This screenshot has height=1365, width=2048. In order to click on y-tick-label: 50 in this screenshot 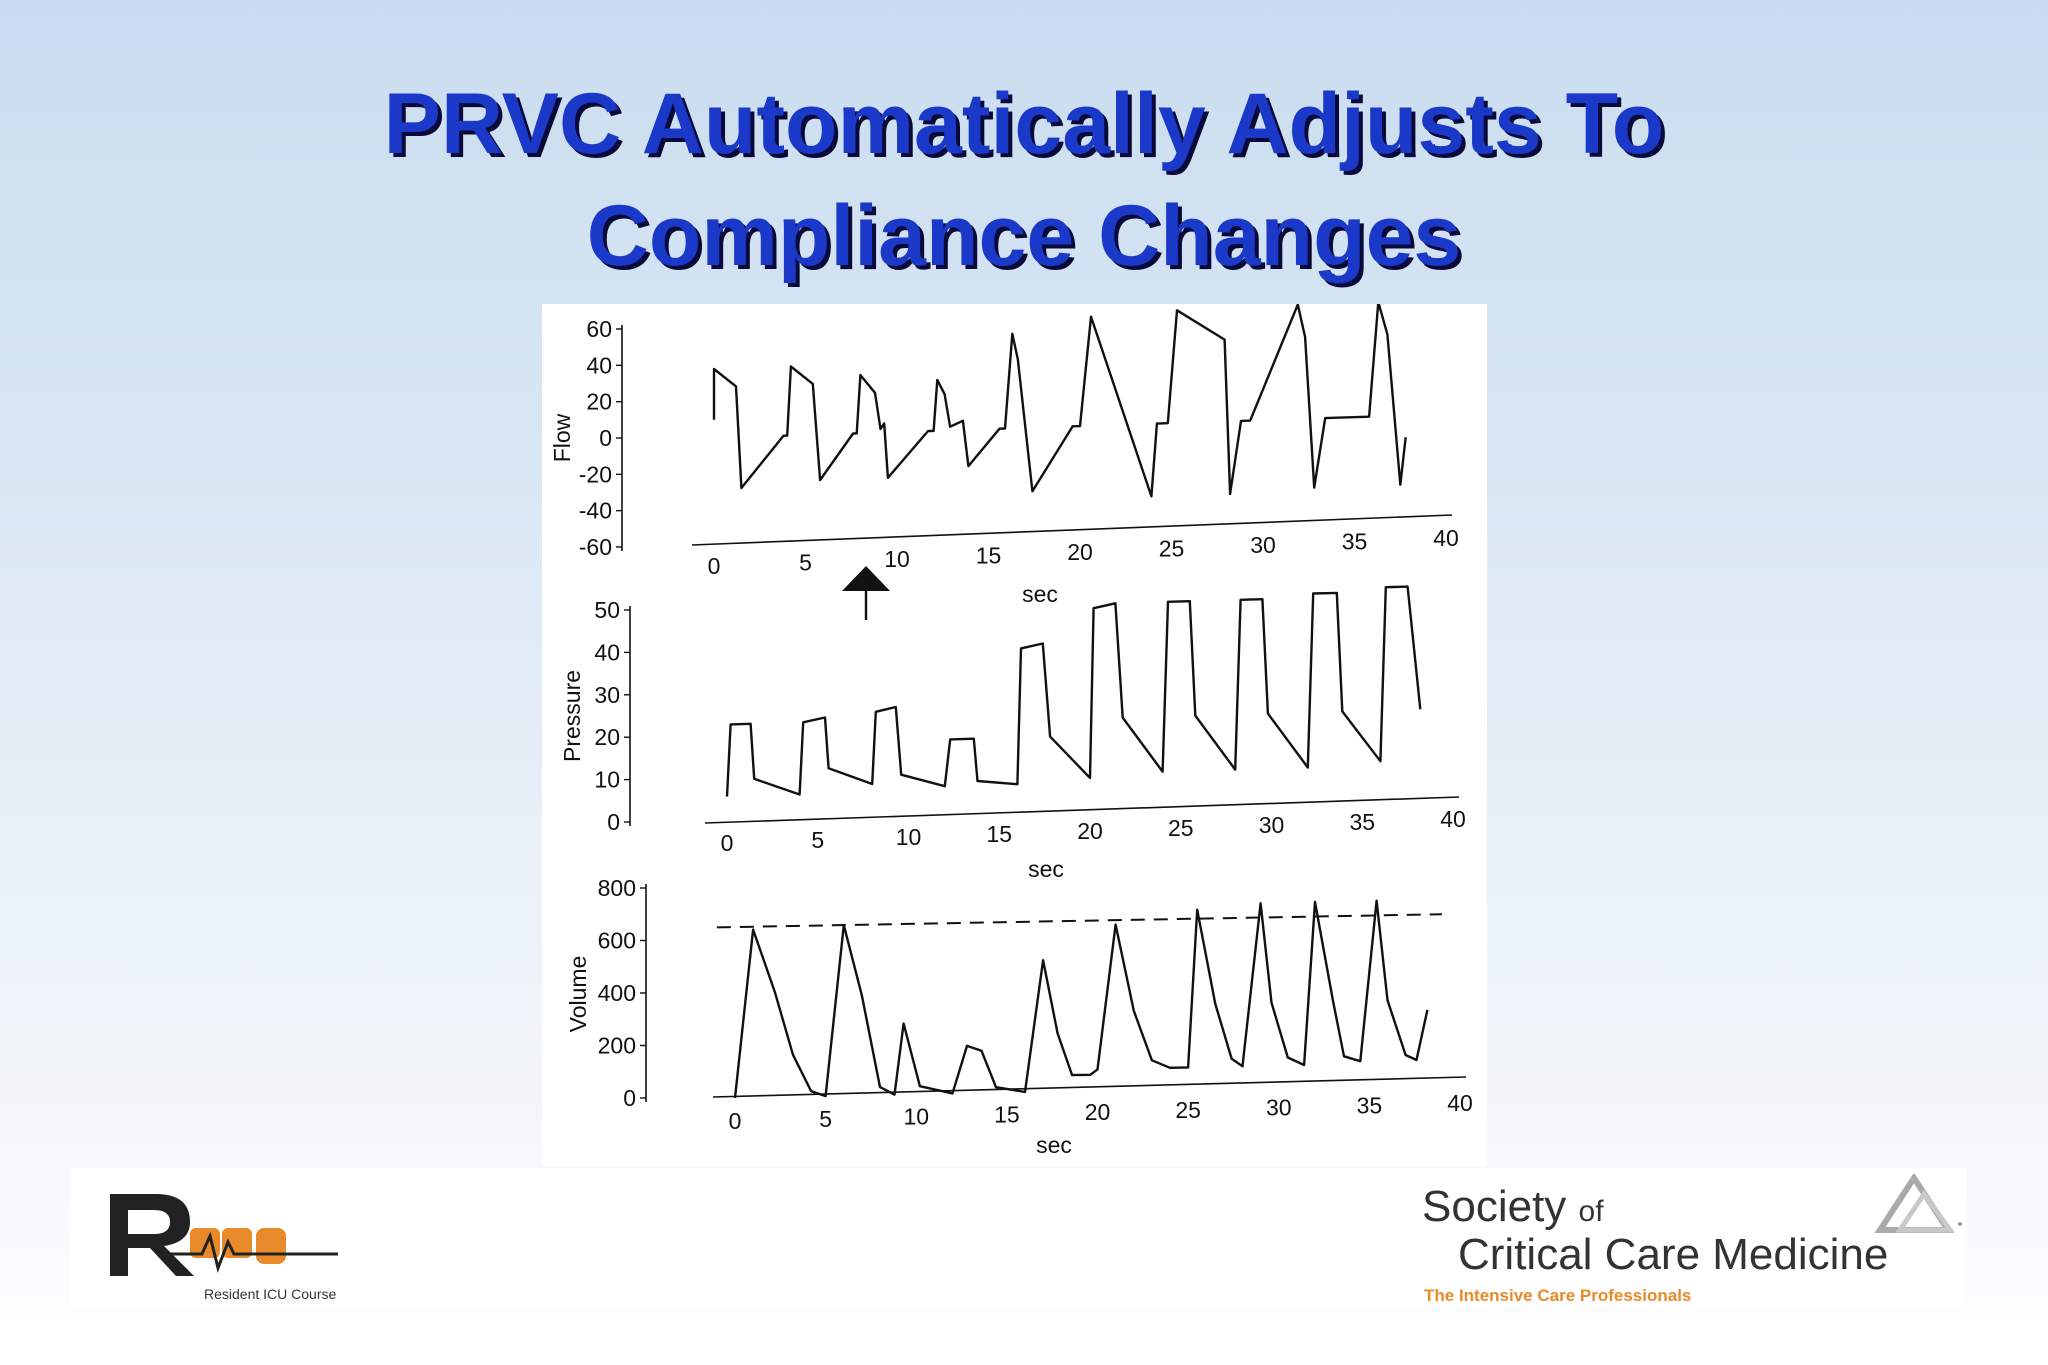, I will do `click(607, 610)`.